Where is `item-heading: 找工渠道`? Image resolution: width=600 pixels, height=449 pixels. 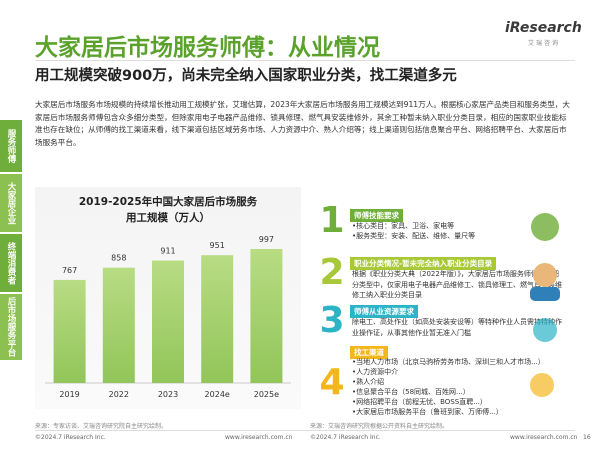
item-heading: 找工渠道 is located at coordinates (369, 352).